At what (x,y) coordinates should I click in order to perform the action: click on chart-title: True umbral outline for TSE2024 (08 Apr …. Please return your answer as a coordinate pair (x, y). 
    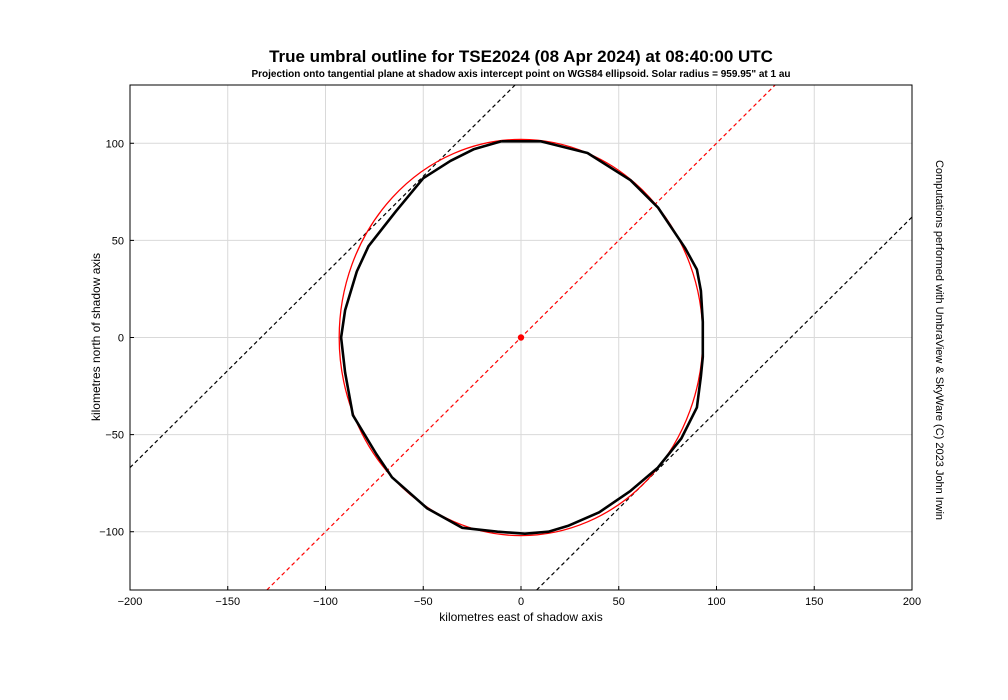
    Looking at the image, I should click on (521, 56).